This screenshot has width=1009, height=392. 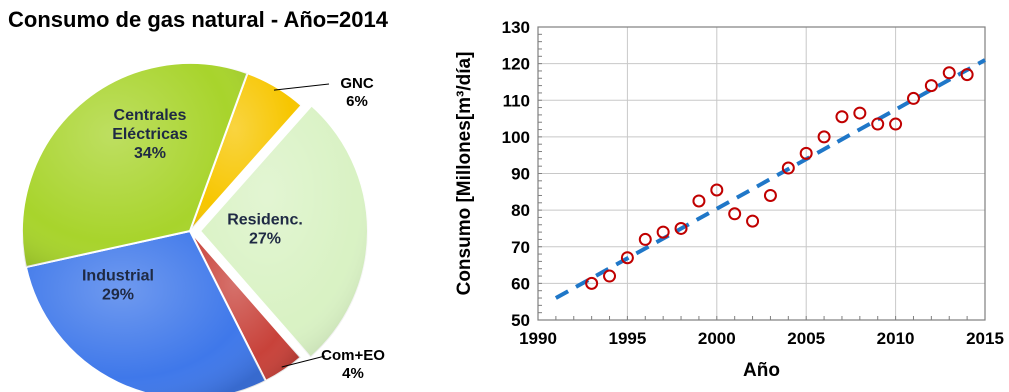 What do you see at coordinates (150, 134) in the screenshot?
I see `pie-label-name: Eléctricas` at bounding box center [150, 134].